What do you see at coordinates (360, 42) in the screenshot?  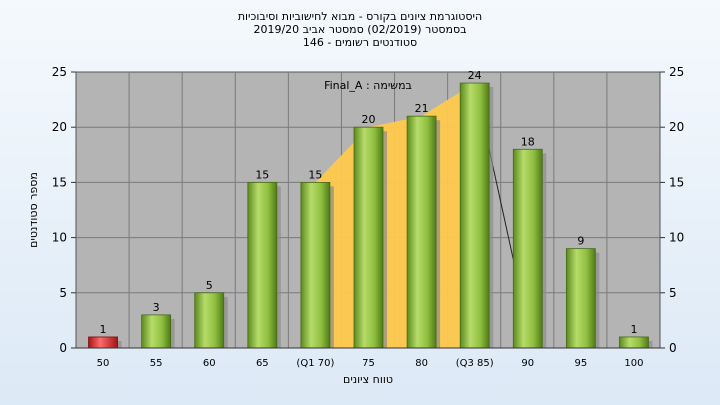 I see `chart-title-line-3: סטודנטים רשומים - 146` at bounding box center [360, 42].